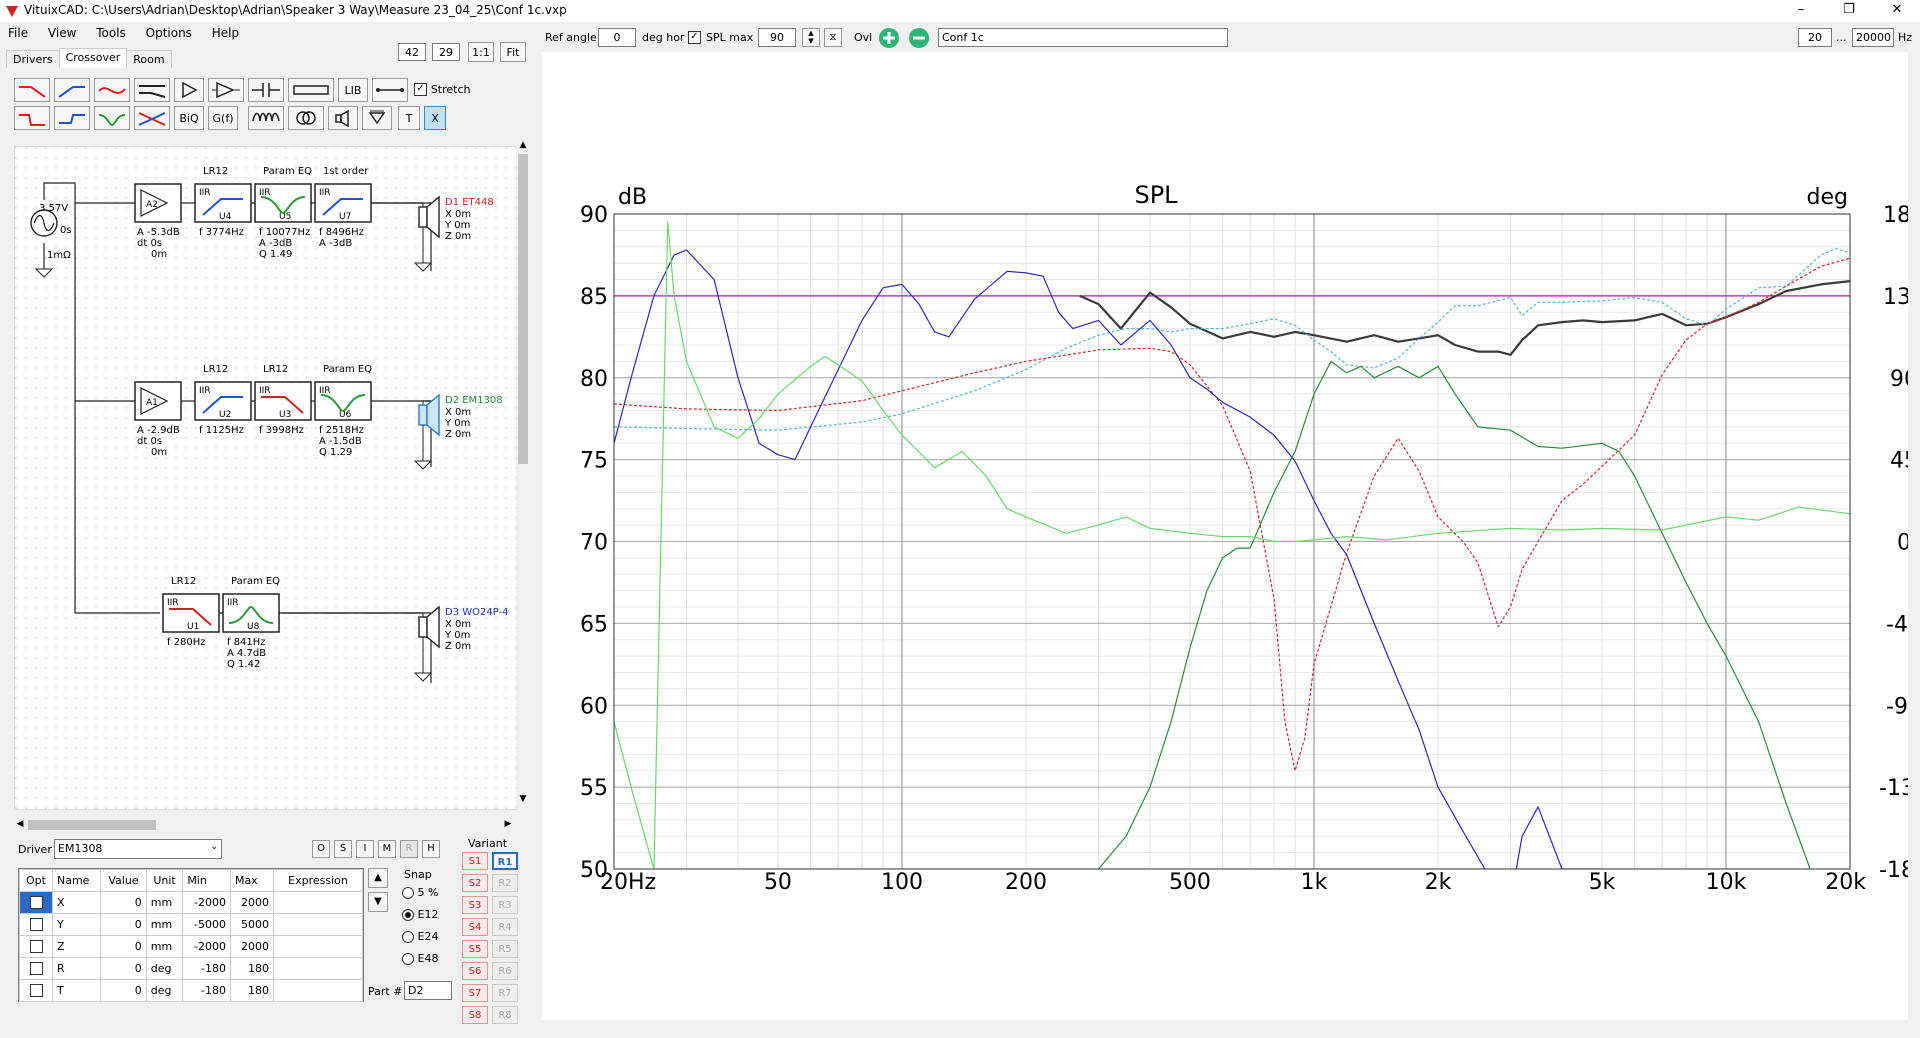 The width and height of the screenshot is (1920, 1038). I want to click on move-up-button: ▲, so click(378, 878).